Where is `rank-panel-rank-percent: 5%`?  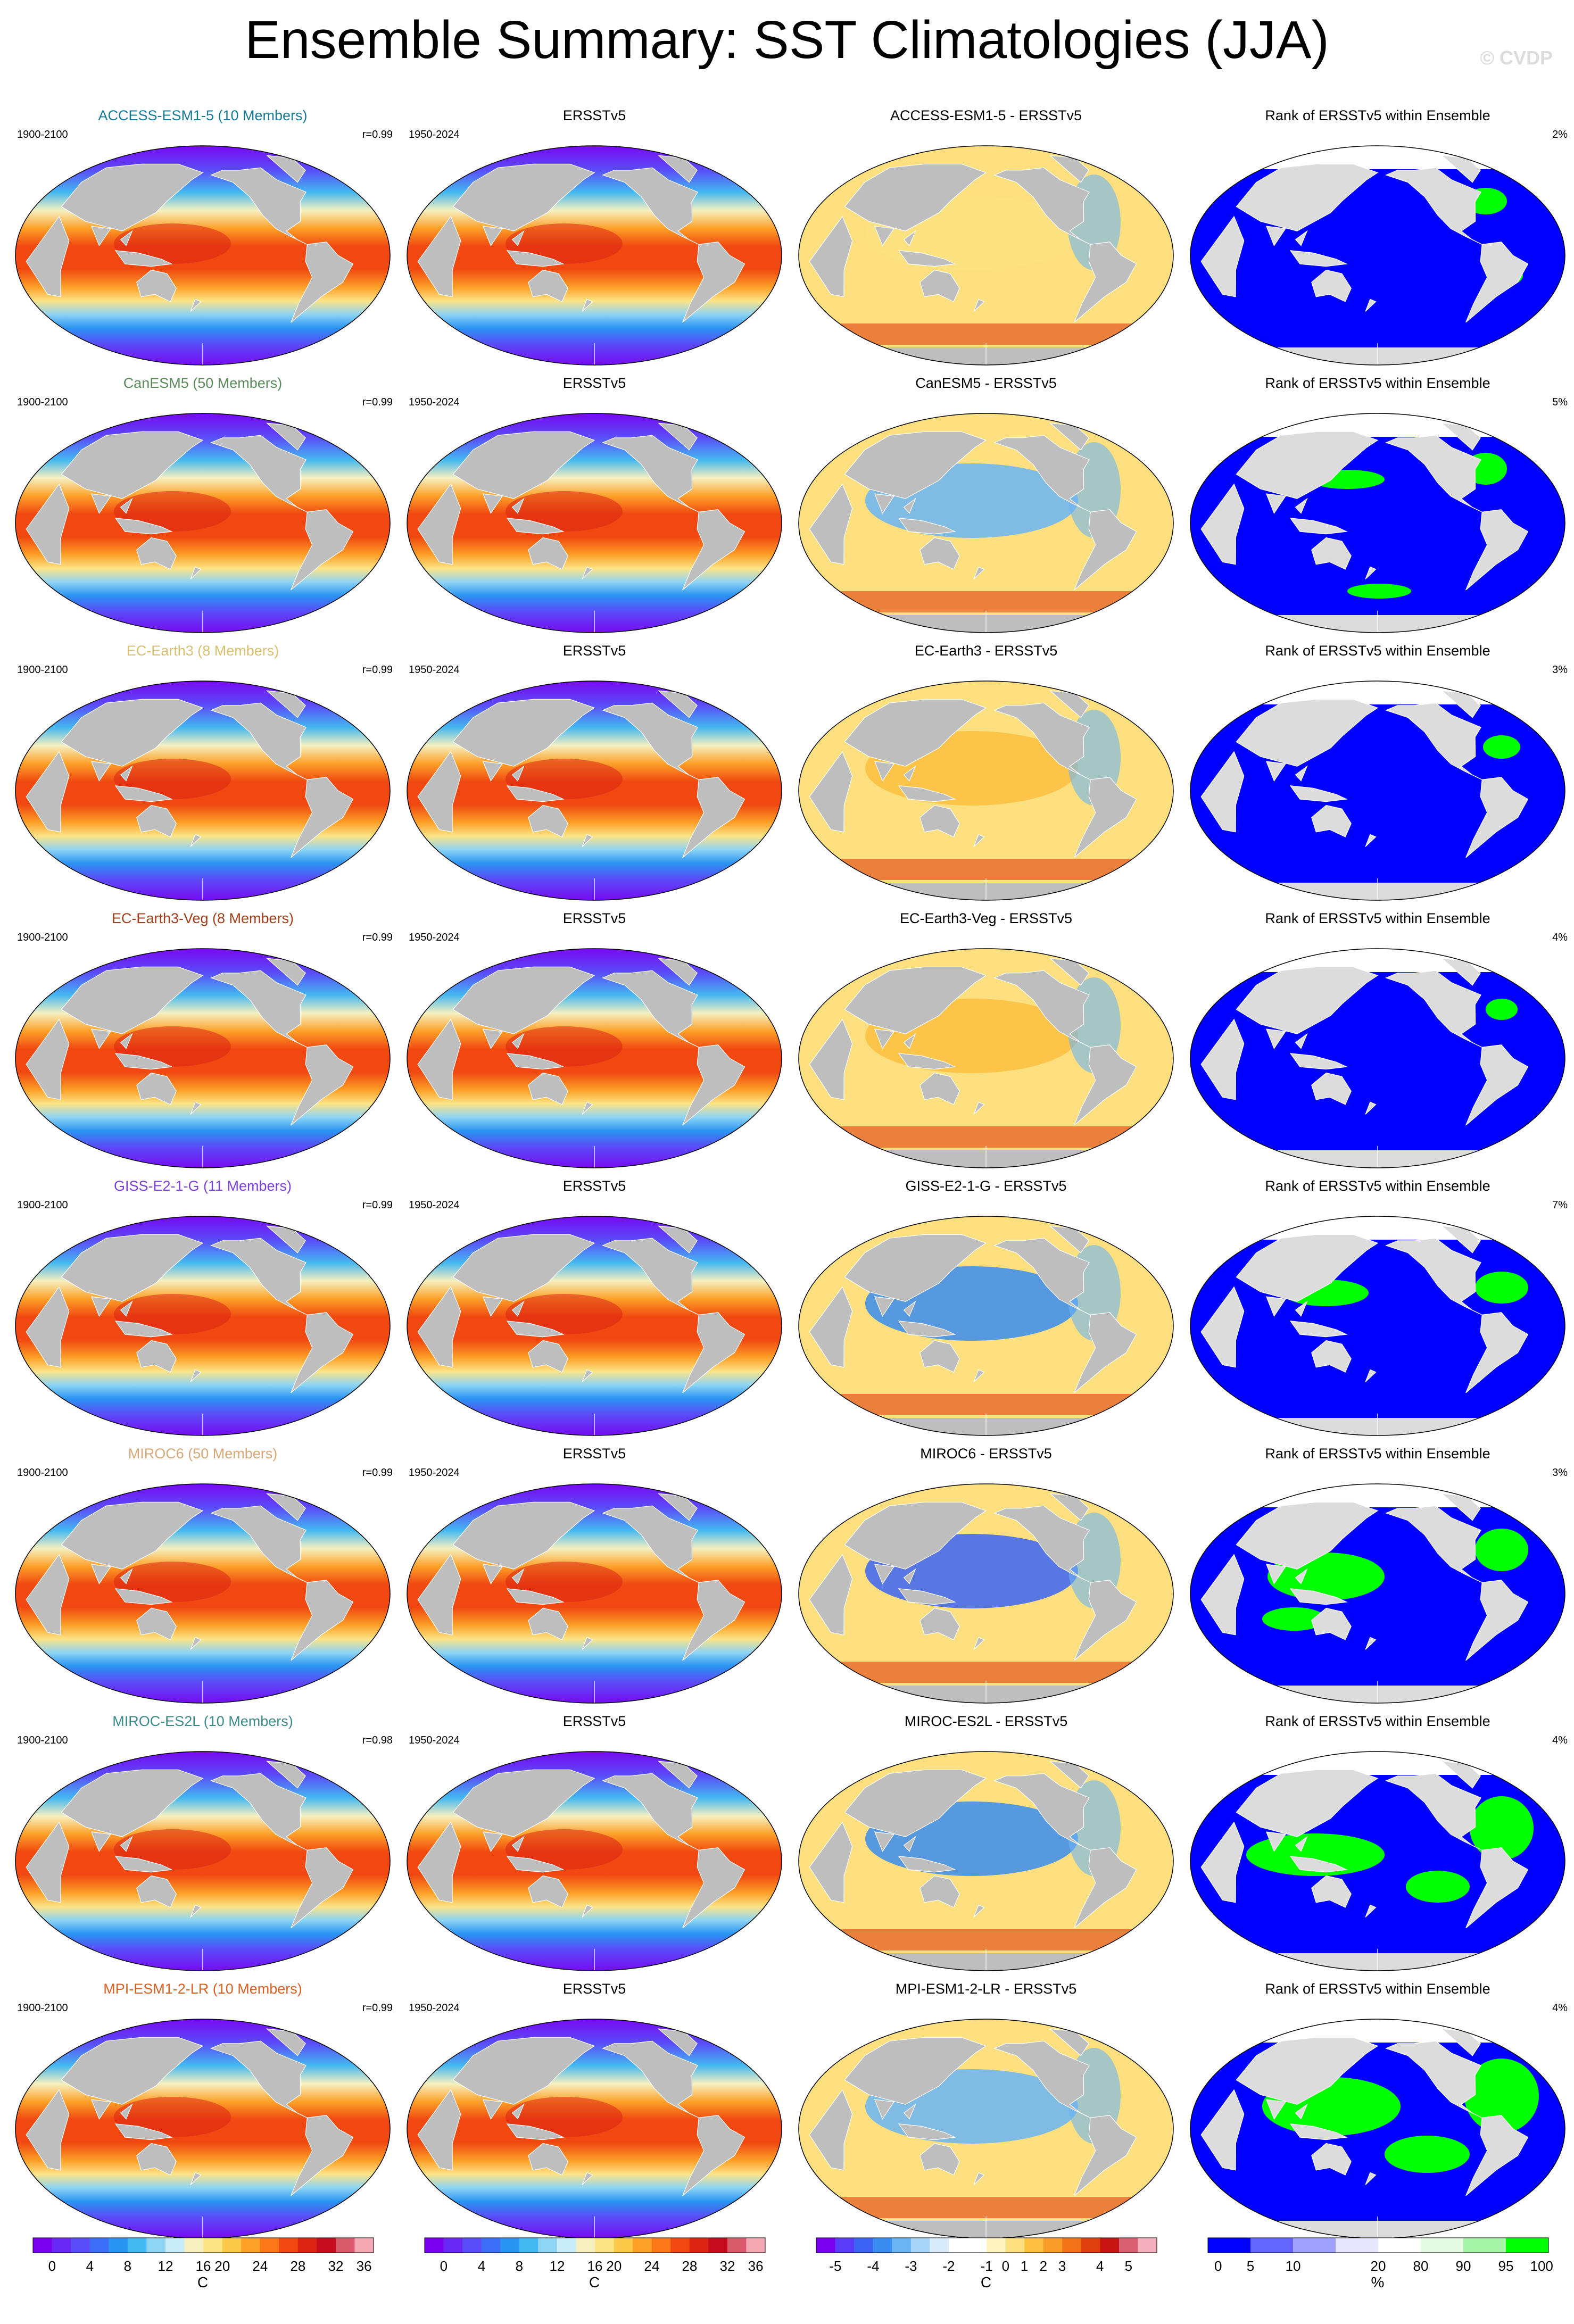
rank-panel-rank-percent: 5% is located at coordinates (1560, 402).